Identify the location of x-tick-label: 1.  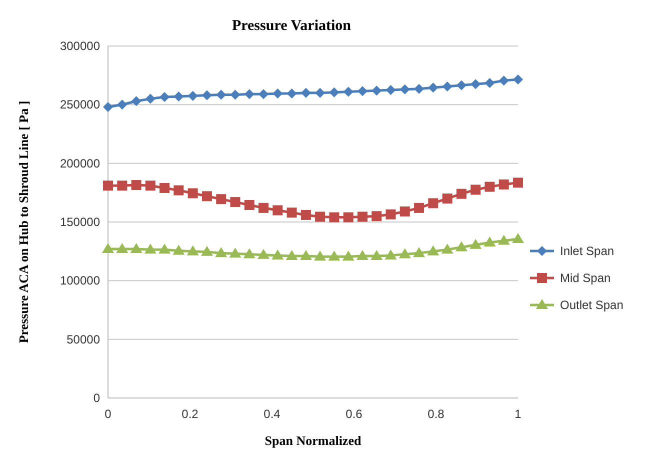
(518, 414).